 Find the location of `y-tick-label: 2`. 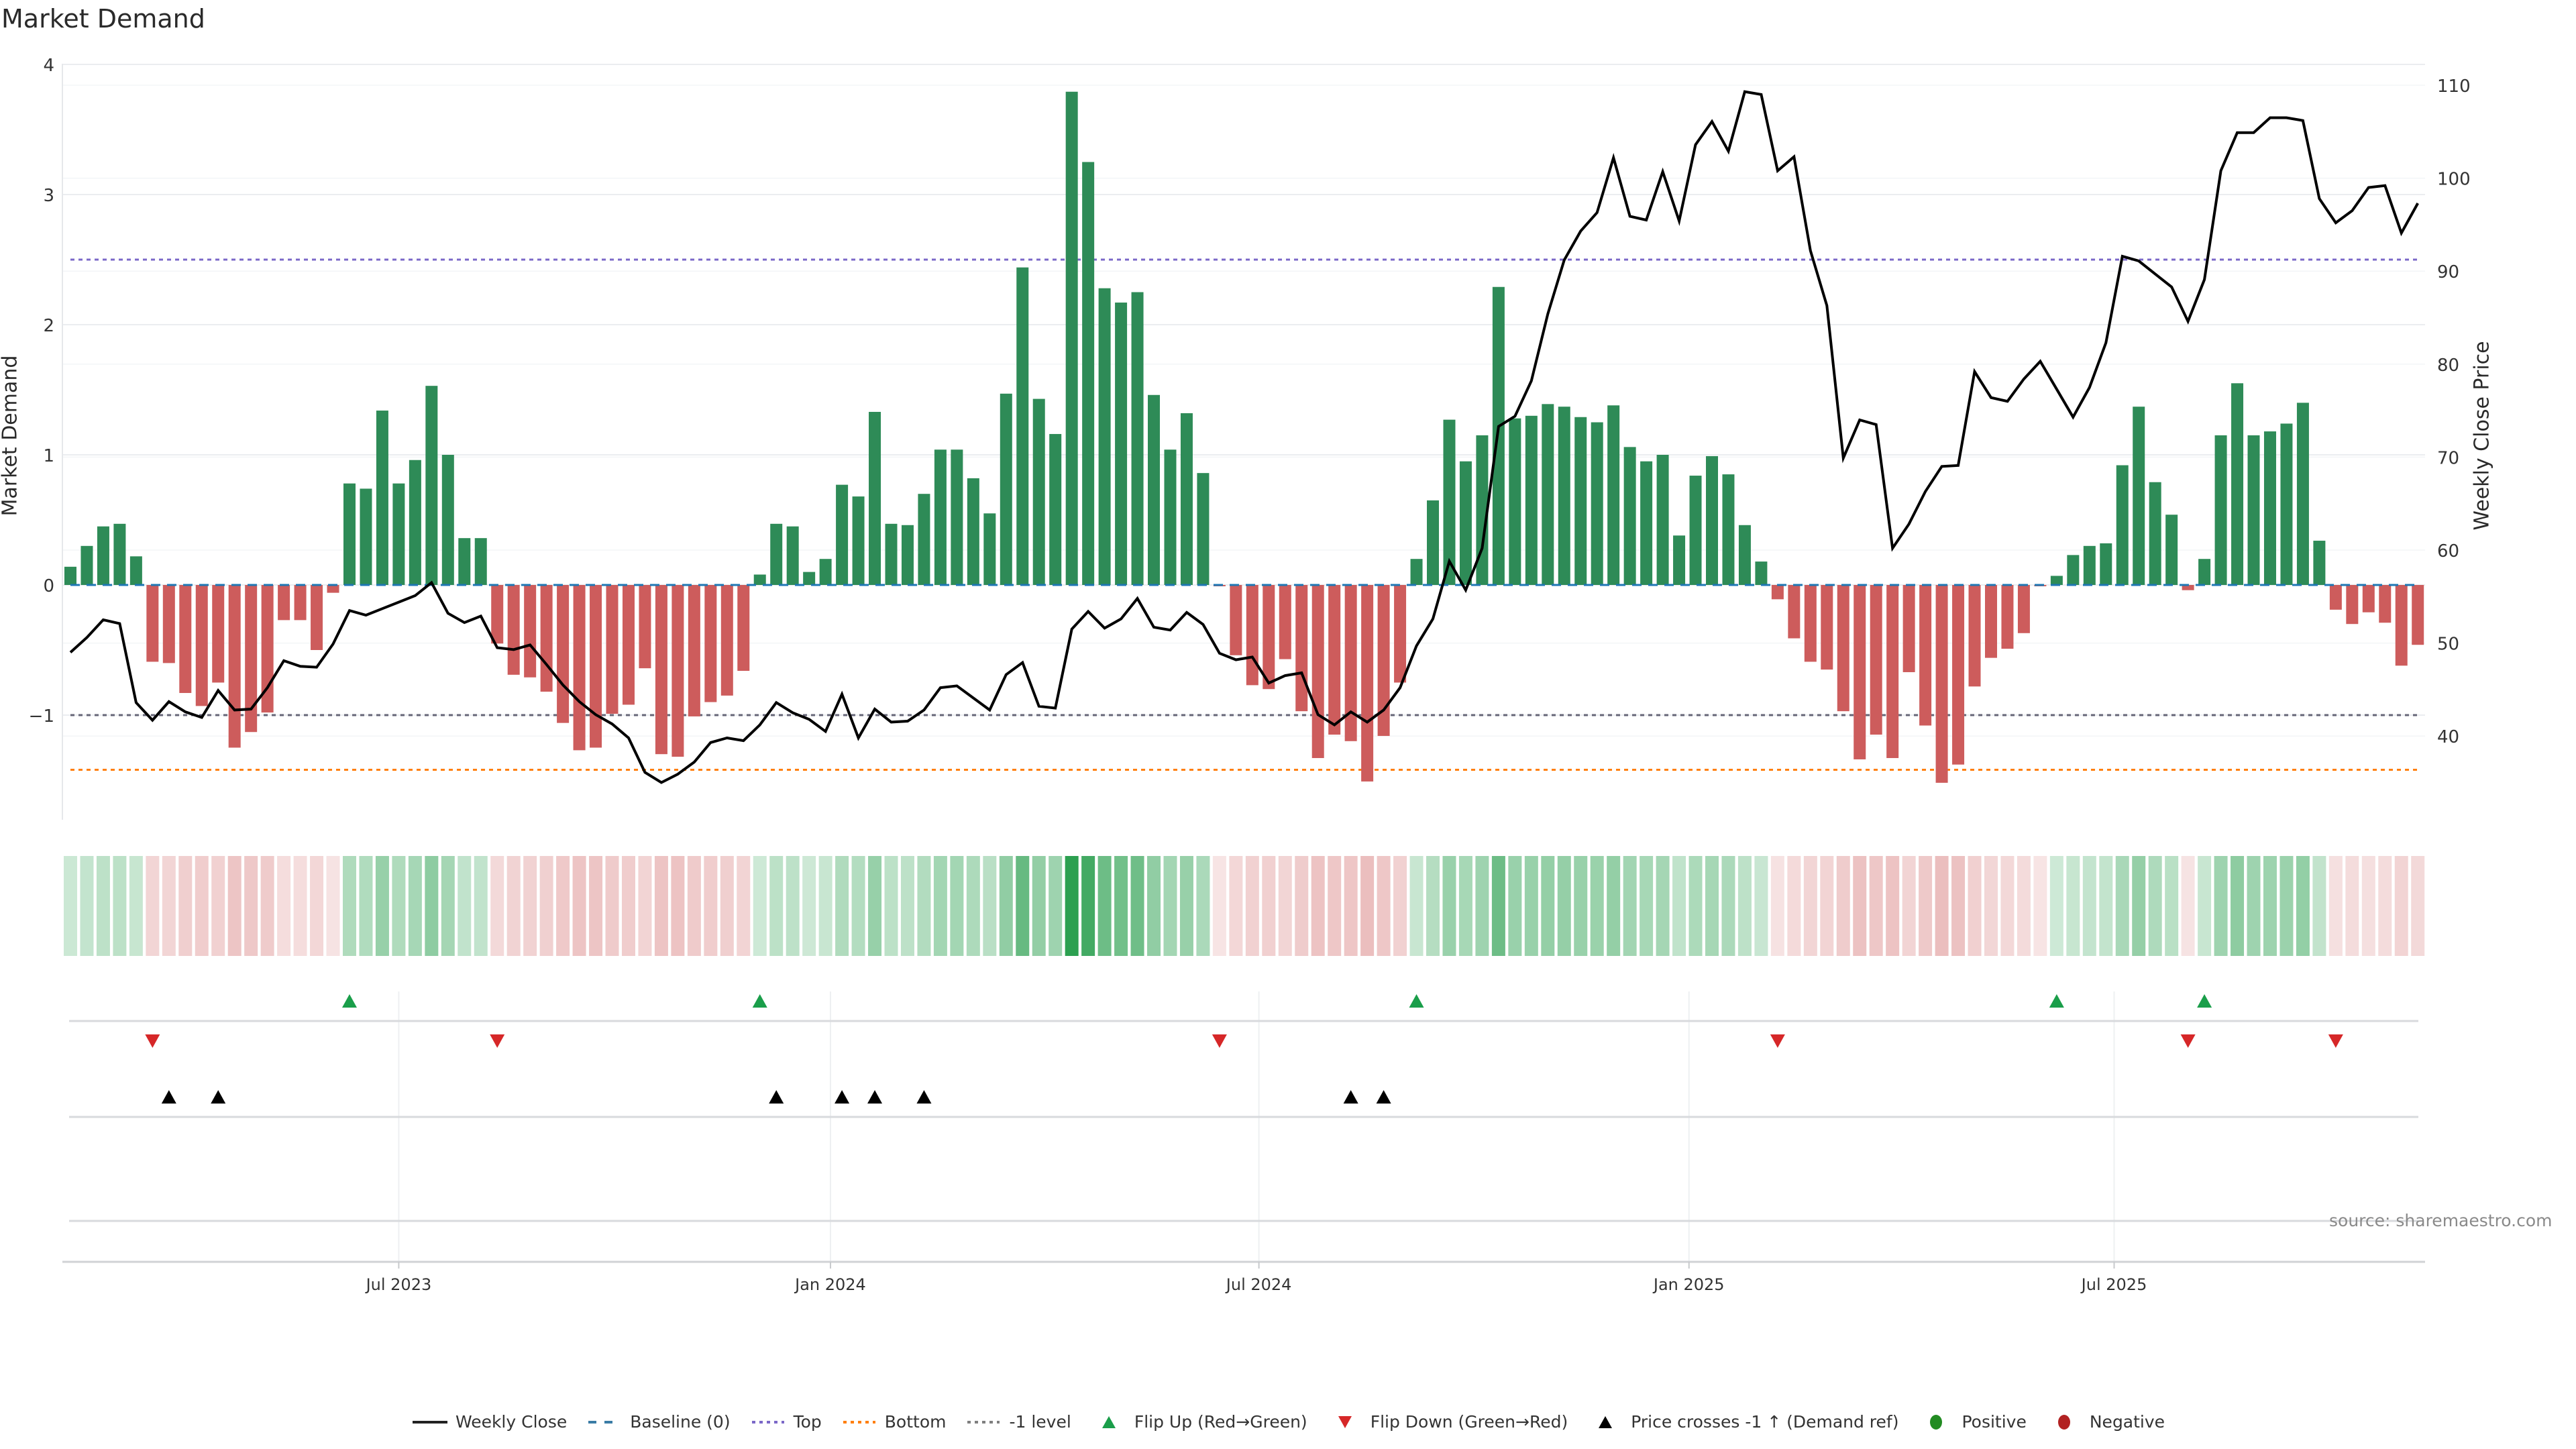

y-tick-label: 2 is located at coordinates (48, 326).